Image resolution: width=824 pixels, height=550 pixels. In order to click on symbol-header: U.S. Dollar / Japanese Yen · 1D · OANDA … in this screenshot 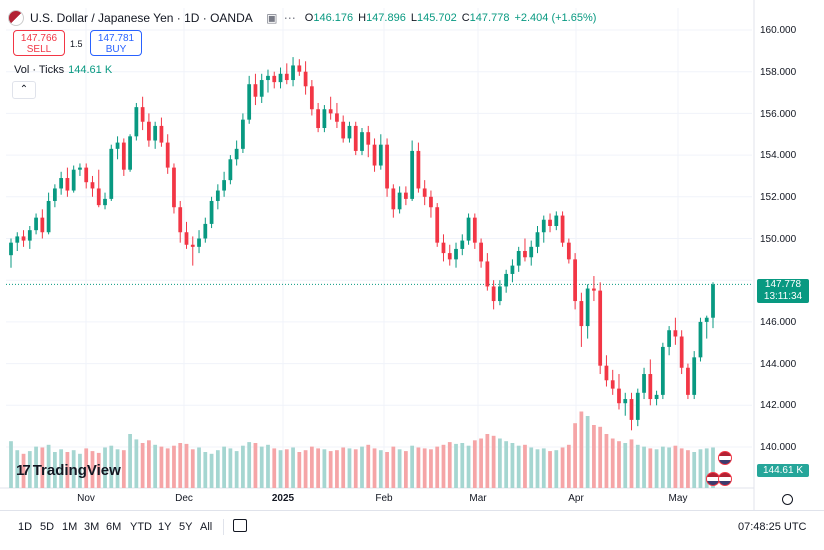, I will do `click(302, 18)`.